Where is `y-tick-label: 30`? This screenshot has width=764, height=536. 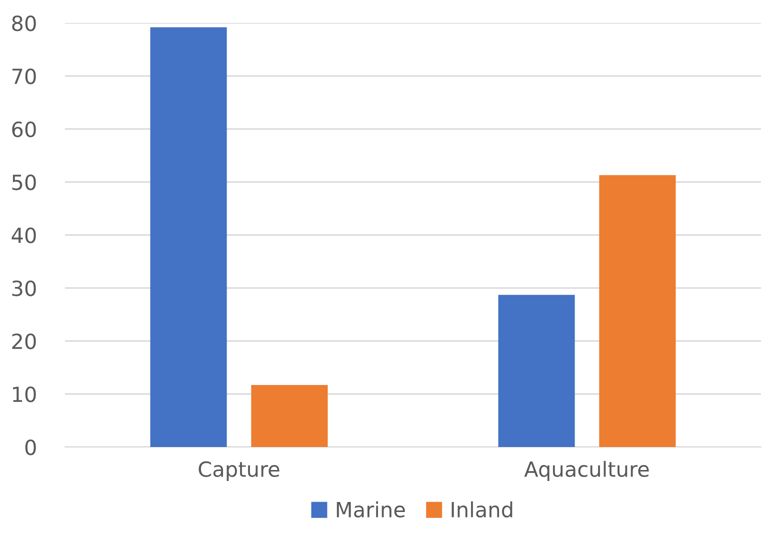
y-tick-label: 30 is located at coordinates (24, 288).